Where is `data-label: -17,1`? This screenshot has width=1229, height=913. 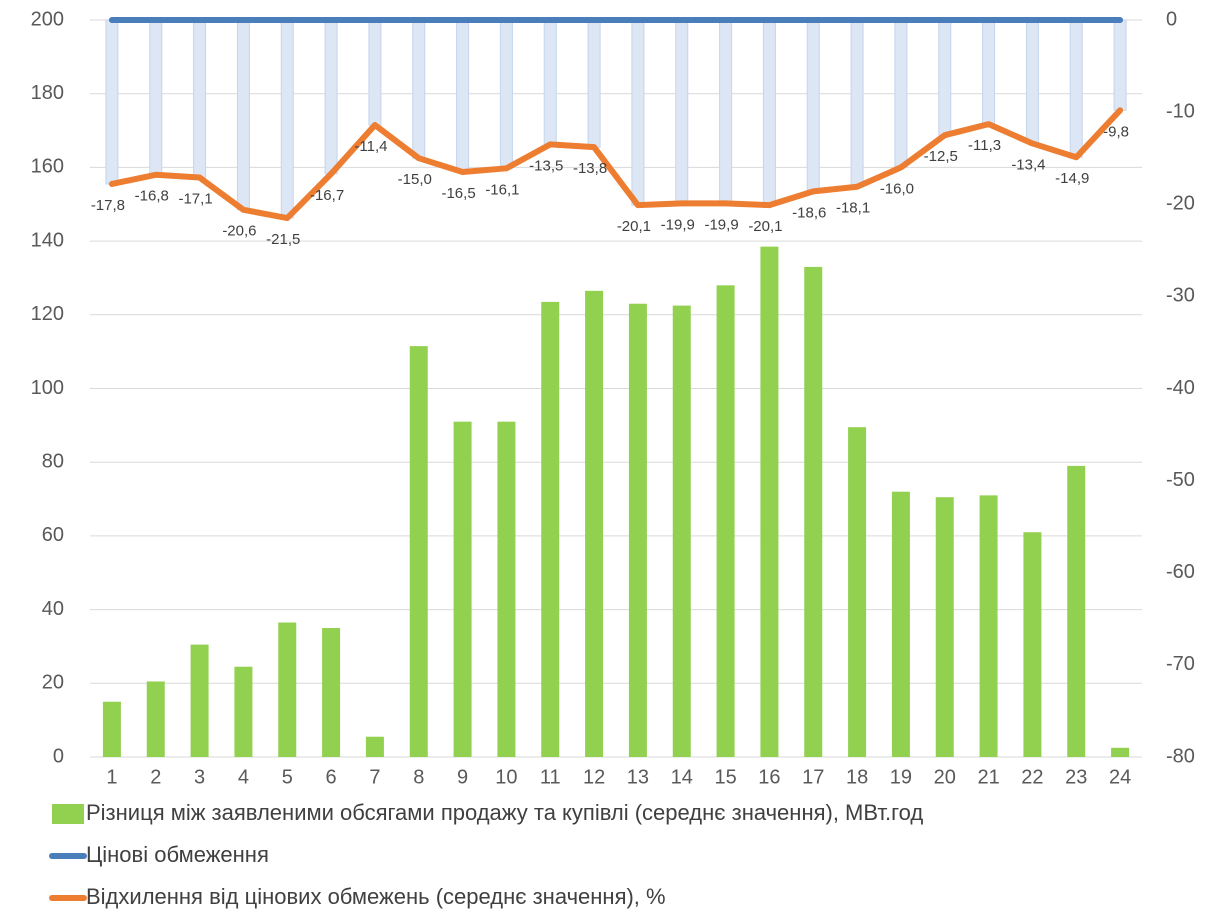
data-label: -17,1 is located at coordinates (195, 199).